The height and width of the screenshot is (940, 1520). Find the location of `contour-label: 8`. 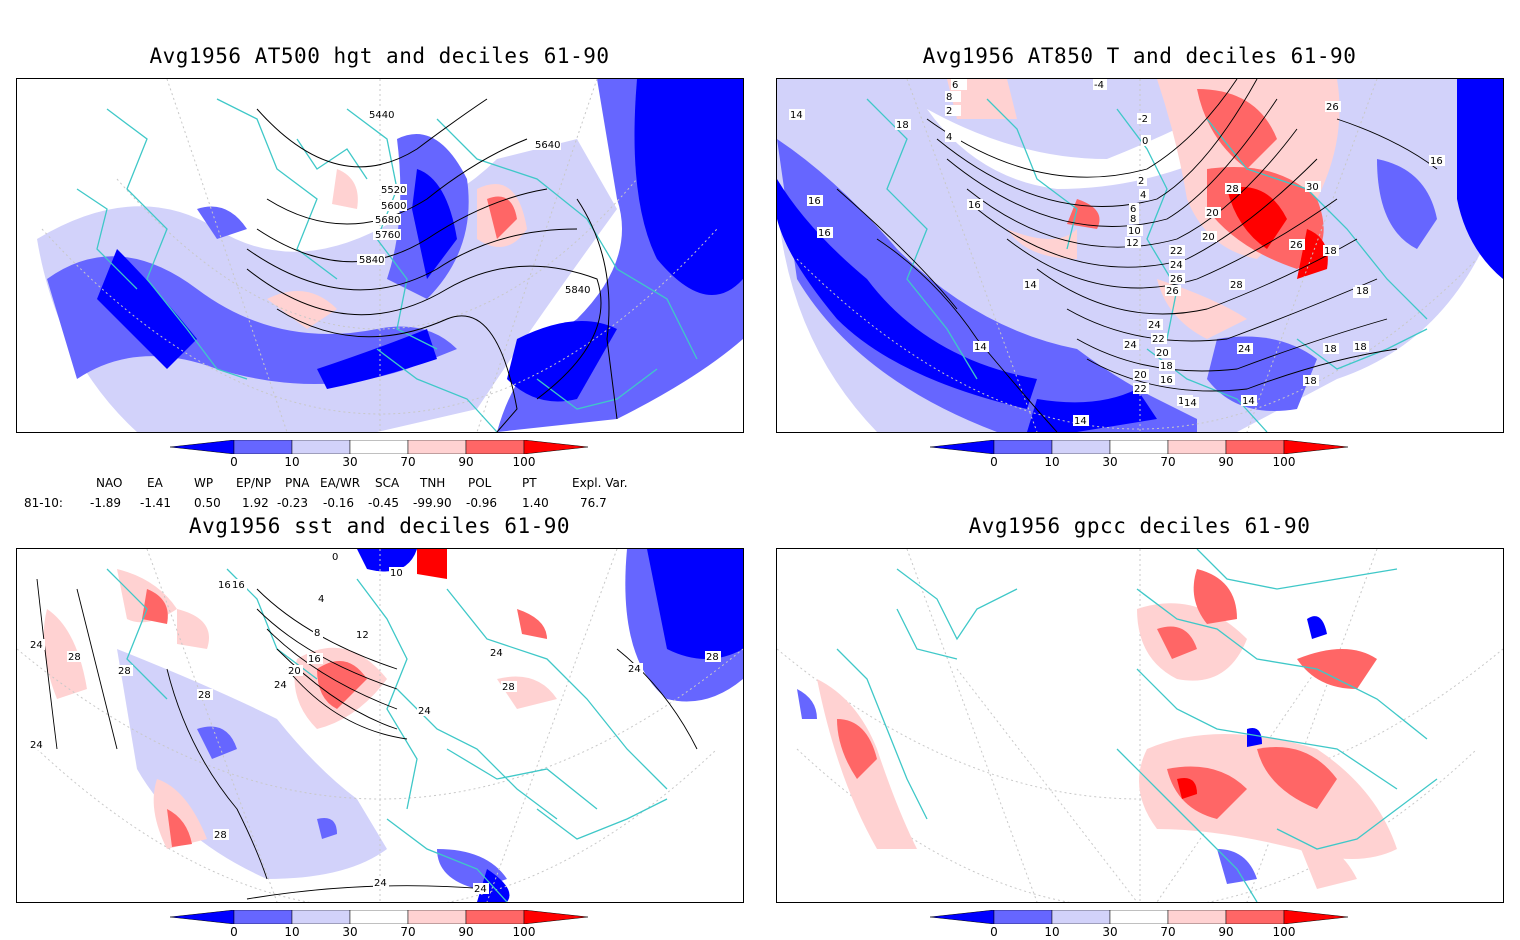

contour-label: 8 is located at coordinates (1133, 219).